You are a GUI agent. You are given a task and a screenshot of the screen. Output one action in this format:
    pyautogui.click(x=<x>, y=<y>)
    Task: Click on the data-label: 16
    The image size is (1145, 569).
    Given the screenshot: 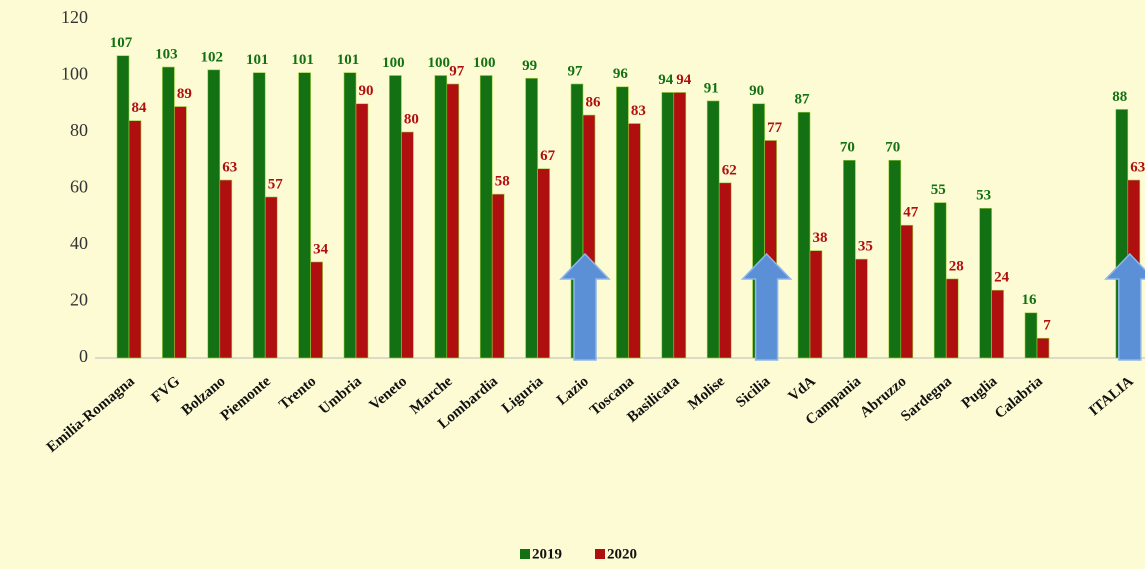 What is the action you would take?
    pyautogui.click(x=1030, y=300)
    